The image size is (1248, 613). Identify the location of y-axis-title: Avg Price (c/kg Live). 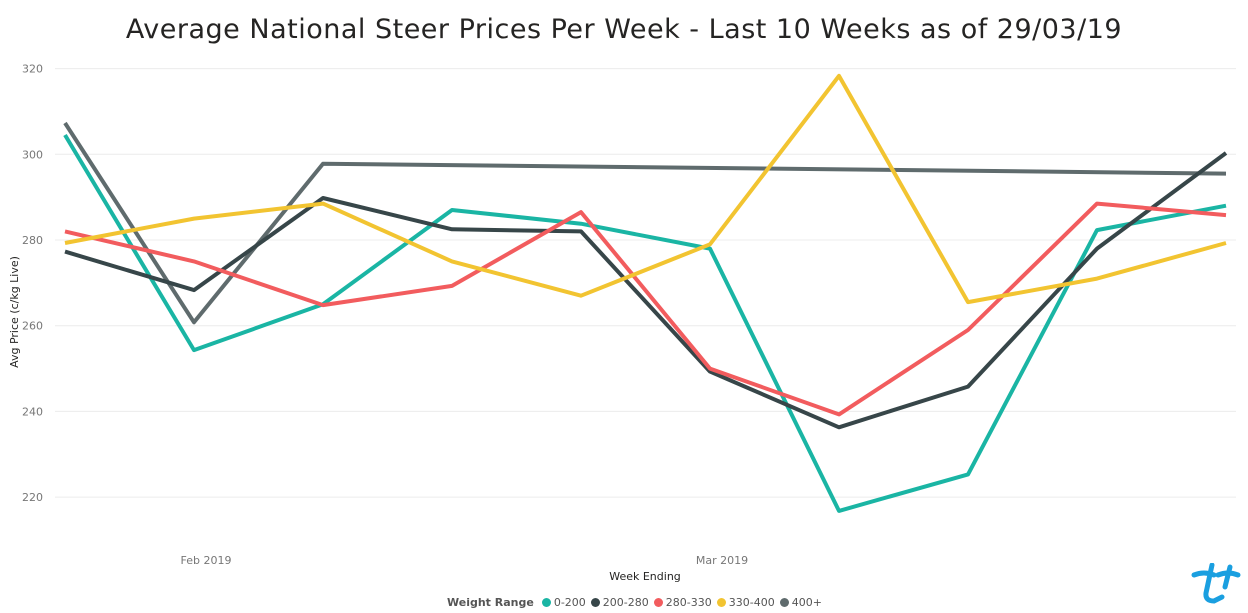
(14, 312).